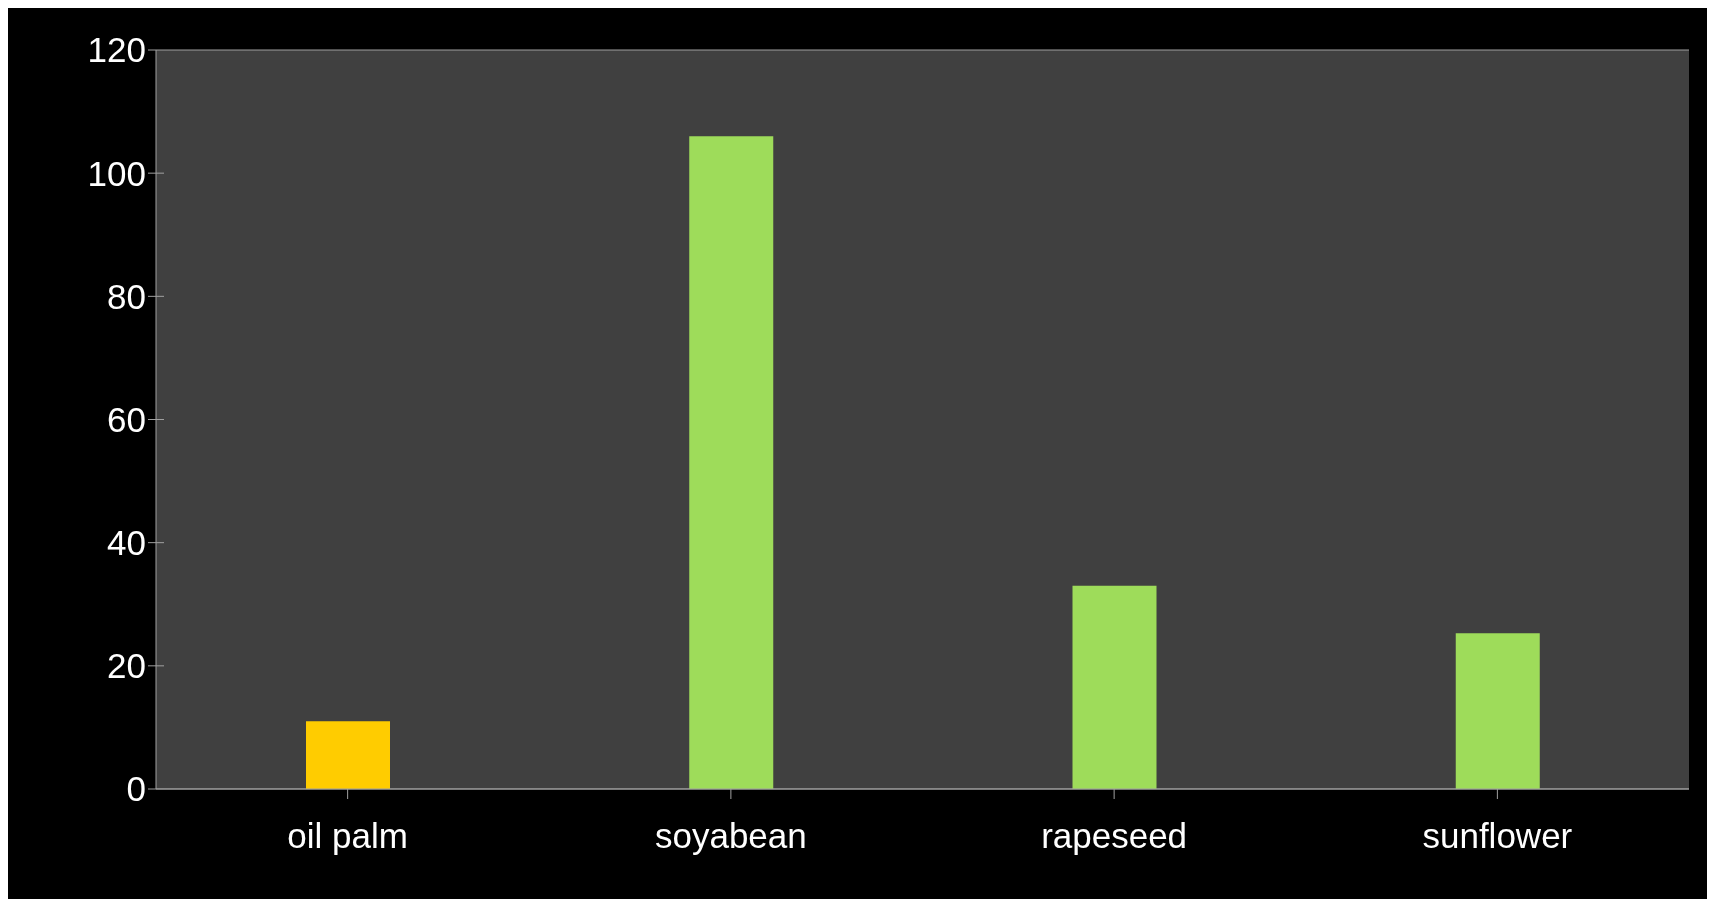  Describe the element at coordinates (730, 835) in the screenshot. I see `x-tick-label: soyabean` at that location.